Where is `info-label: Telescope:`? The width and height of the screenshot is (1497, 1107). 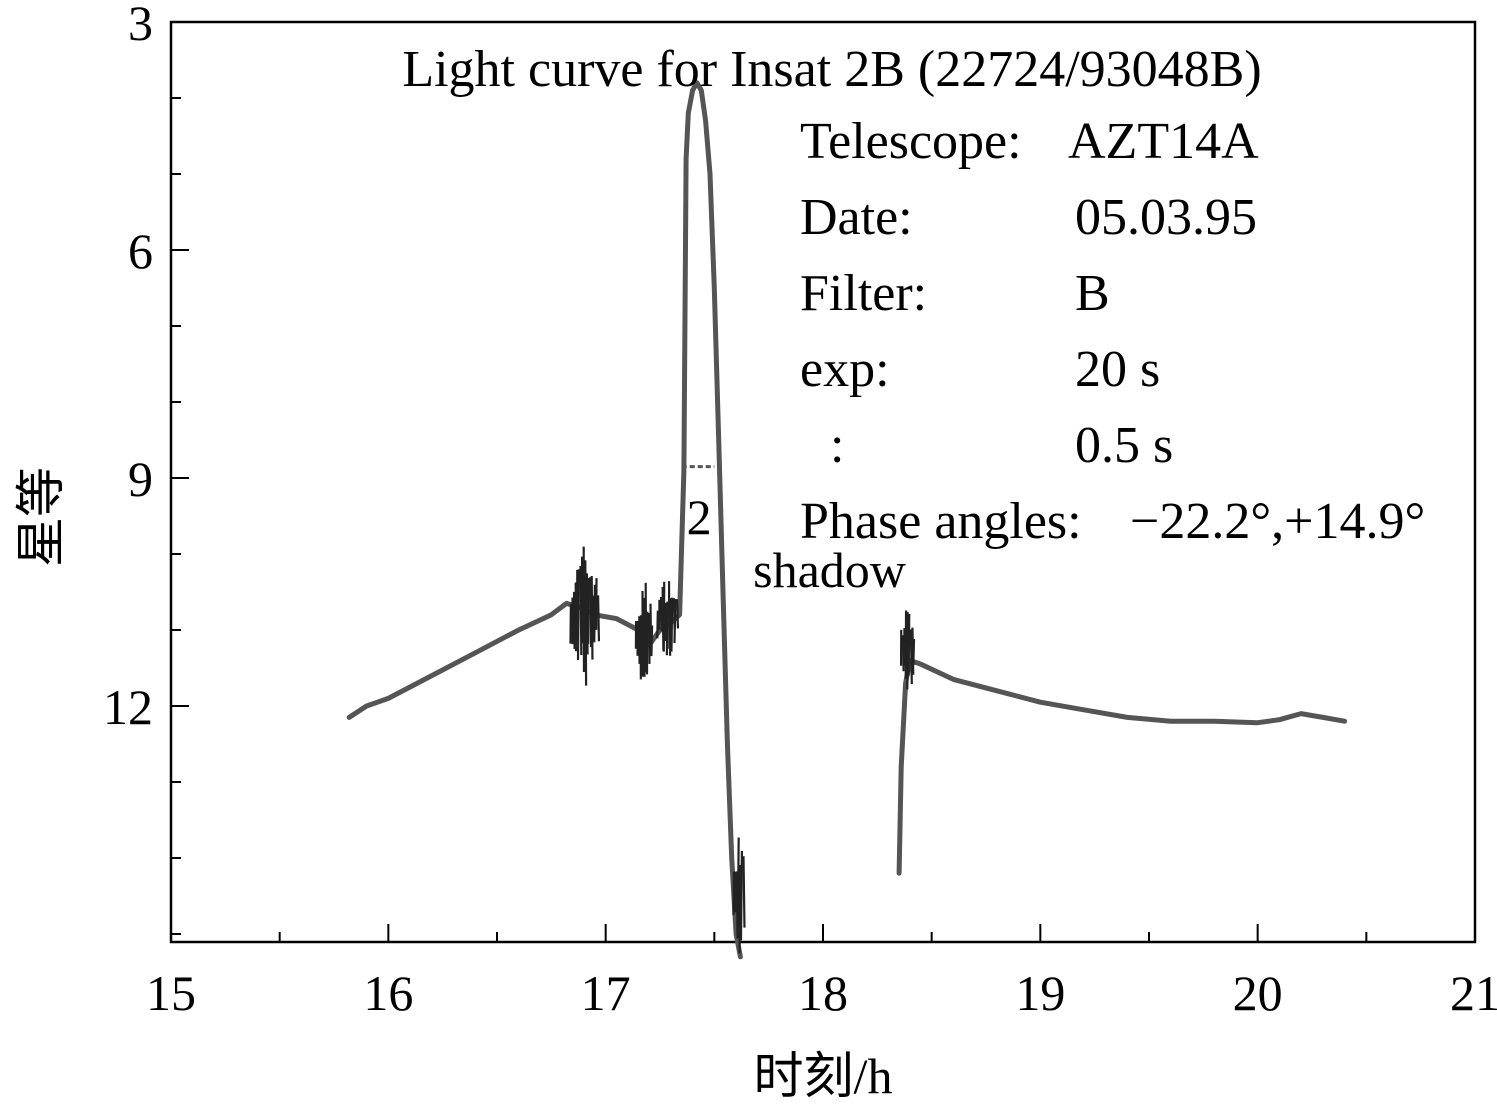
info-label: Telescope: is located at coordinates (911, 141).